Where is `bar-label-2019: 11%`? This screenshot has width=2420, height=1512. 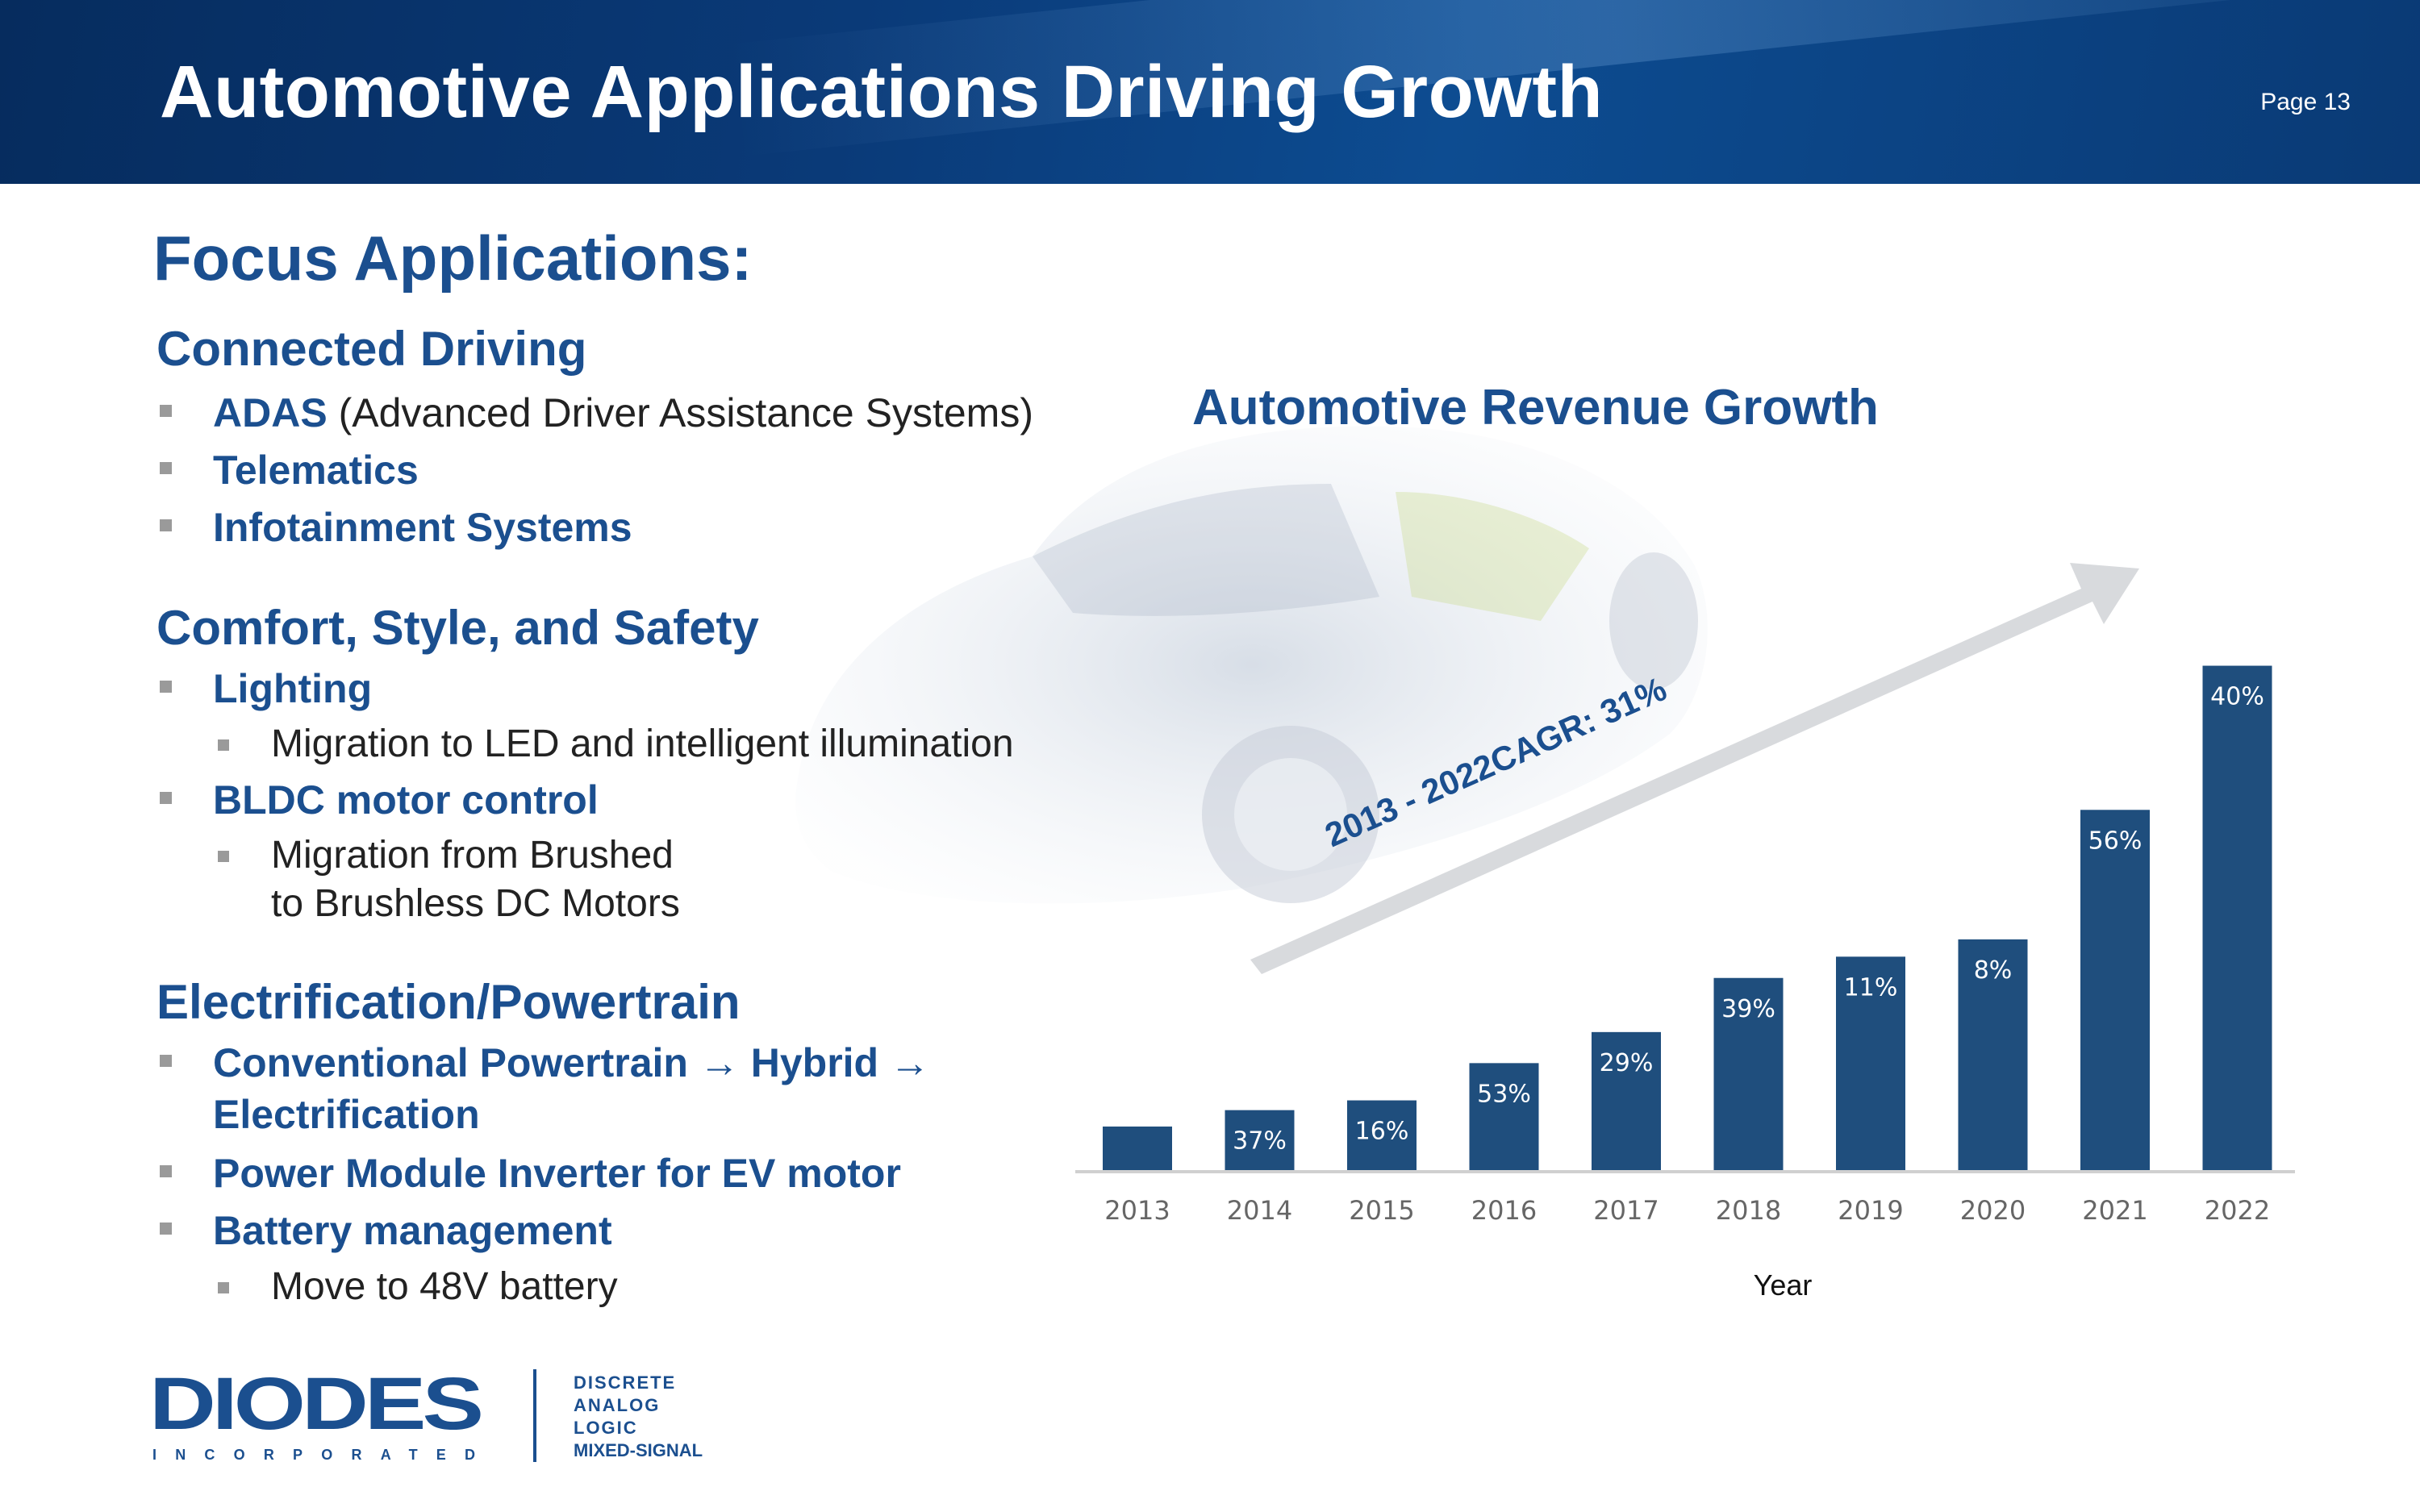
bar-label-2019: 11% is located at coordinates (1871, 987).